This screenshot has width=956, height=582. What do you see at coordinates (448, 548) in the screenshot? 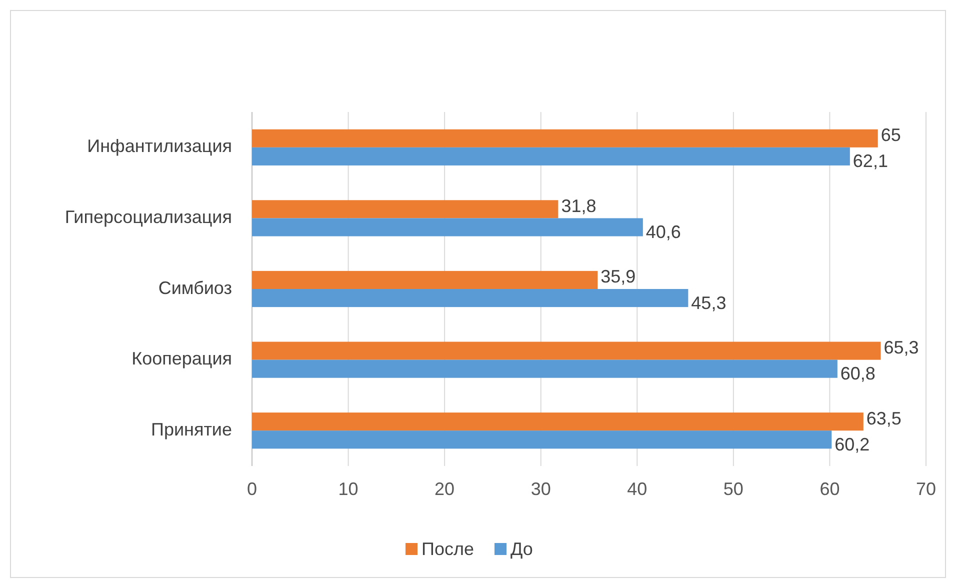
I see `legend-label: После` at bounding box center [448, 548].